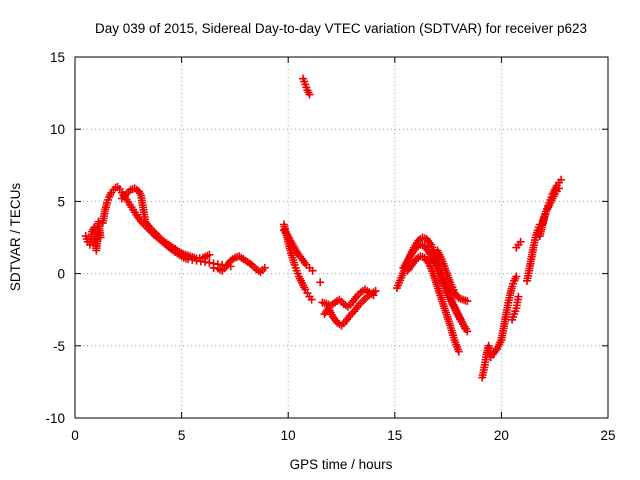 The image size is (640, 480). Describe the element at coordinates (57, 57) in the screenshot. I see `y-tick-label: 15` at that location.